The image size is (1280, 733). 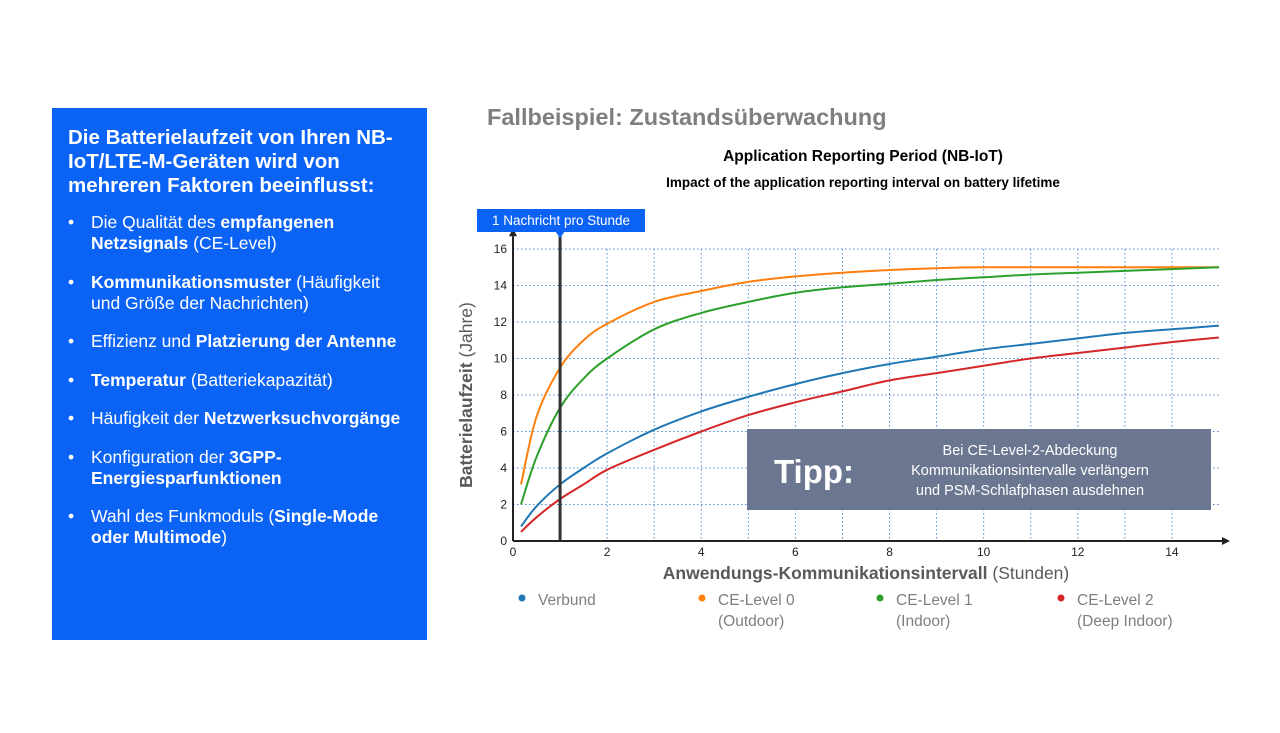 What do you see at coordinates (863, 156) in the screenshot?
I see `chart-title: Application Reporting Period (NB-IoT)` at bounding box center [863, 156].